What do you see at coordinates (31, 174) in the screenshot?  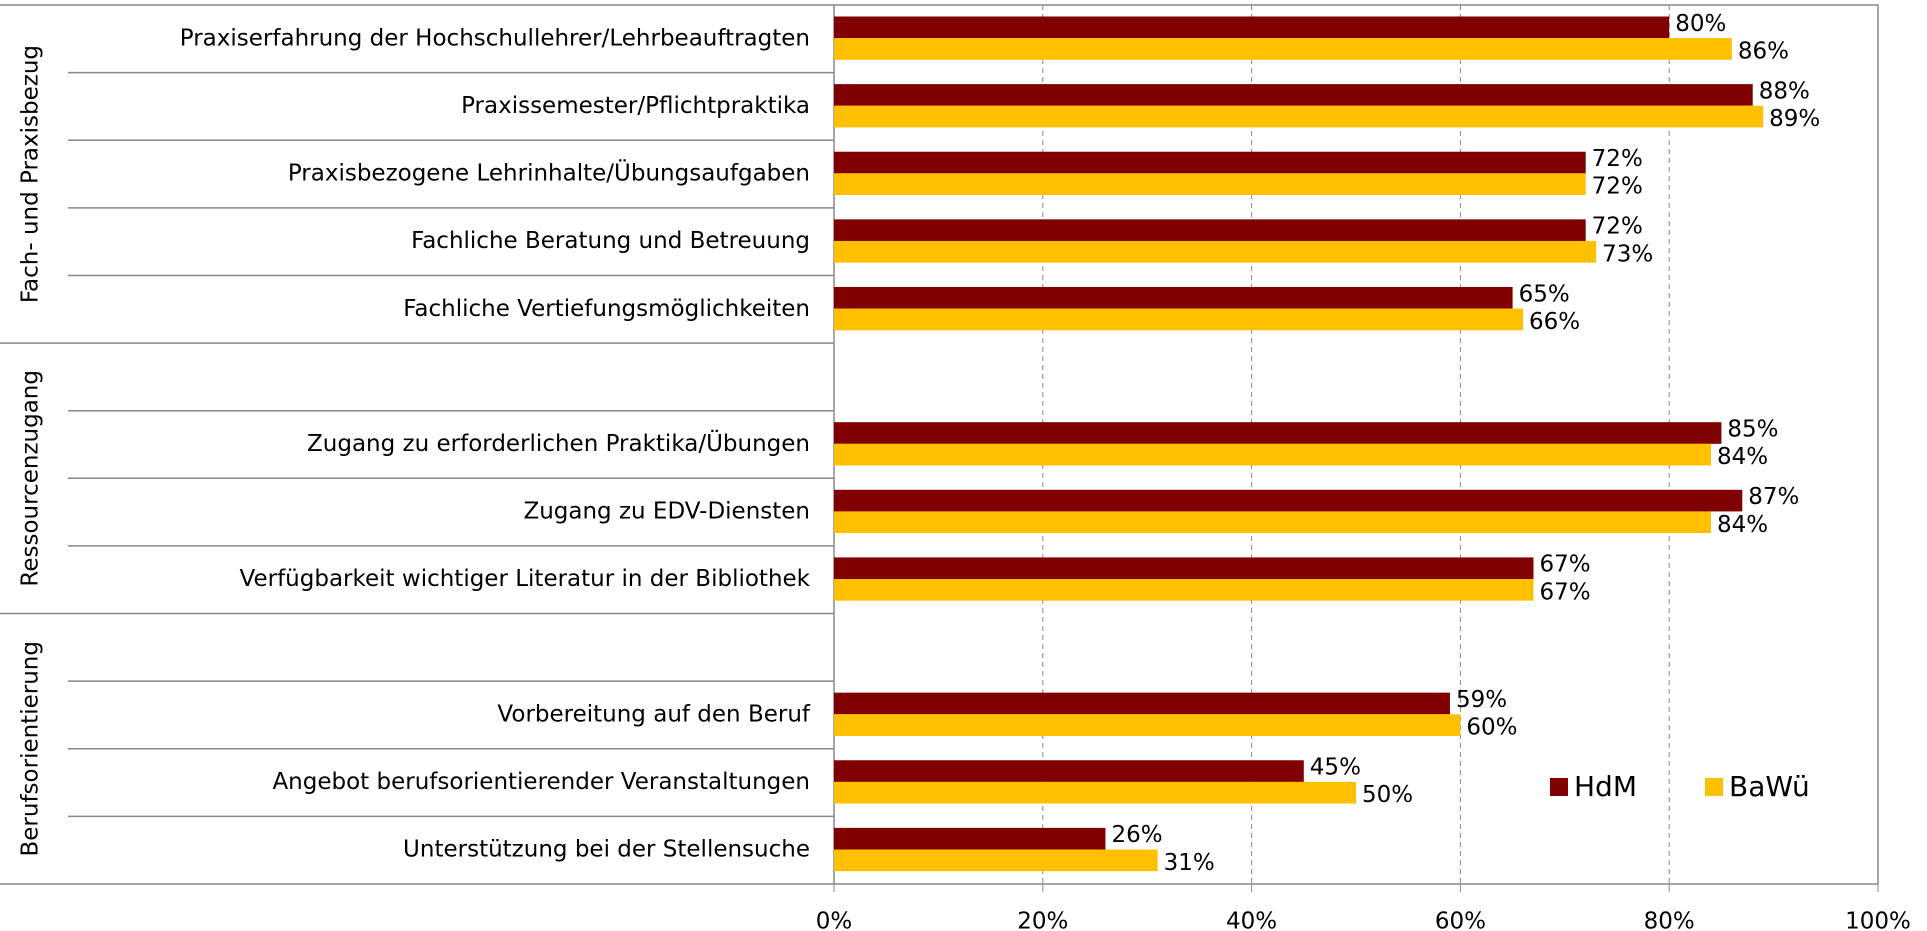 I see `group-label: Fach- und Praxisbezug` at bounding box center [31, 174].